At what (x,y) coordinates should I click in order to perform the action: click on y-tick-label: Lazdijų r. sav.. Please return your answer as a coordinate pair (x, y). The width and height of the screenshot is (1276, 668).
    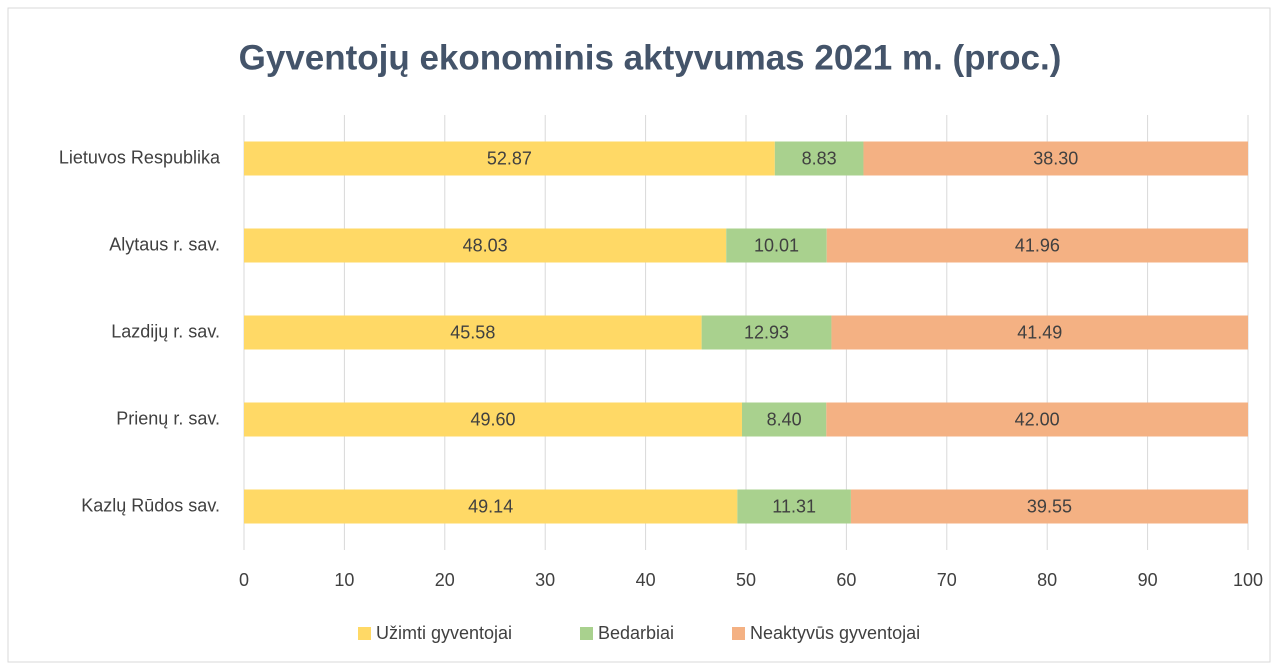
    Looking at the image, I should click on (165, 331).